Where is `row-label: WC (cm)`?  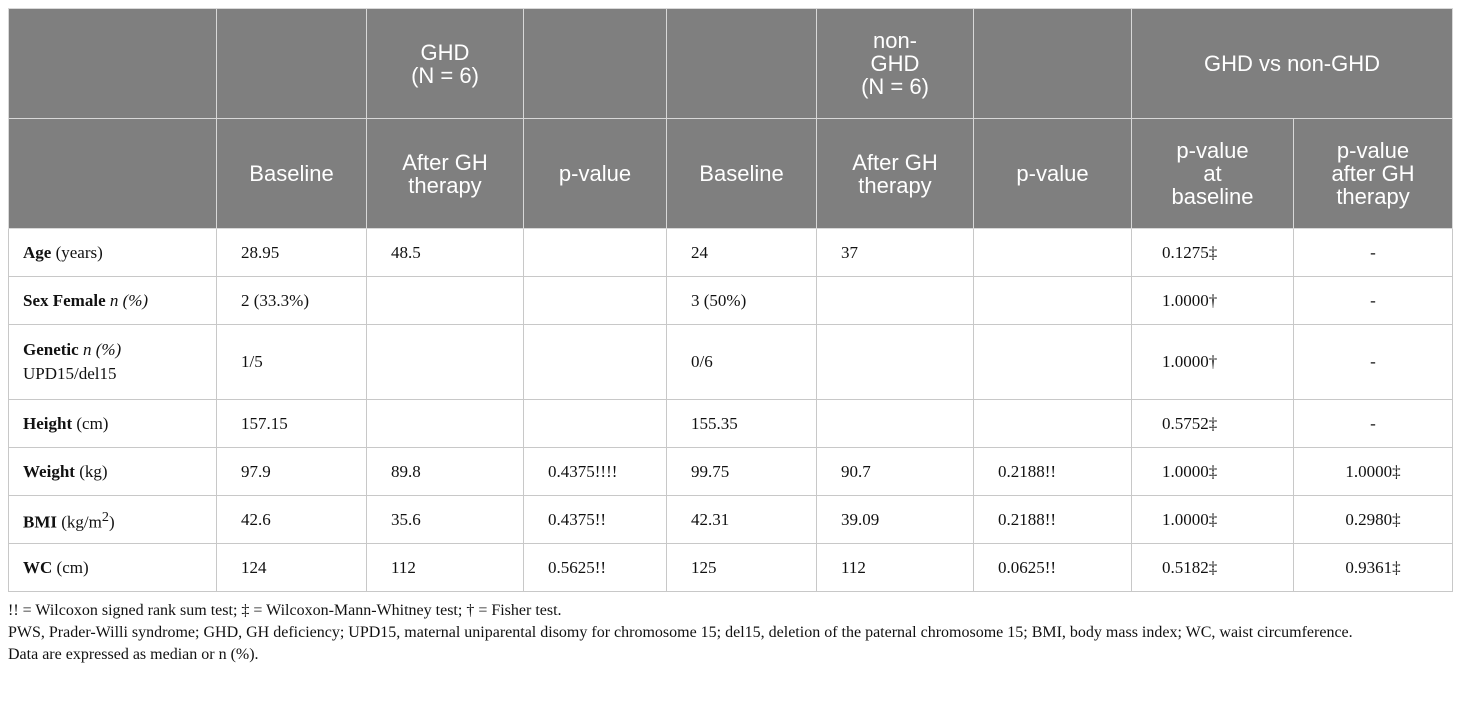 row-label: WC (cm) is located at coordinates (112, 567).